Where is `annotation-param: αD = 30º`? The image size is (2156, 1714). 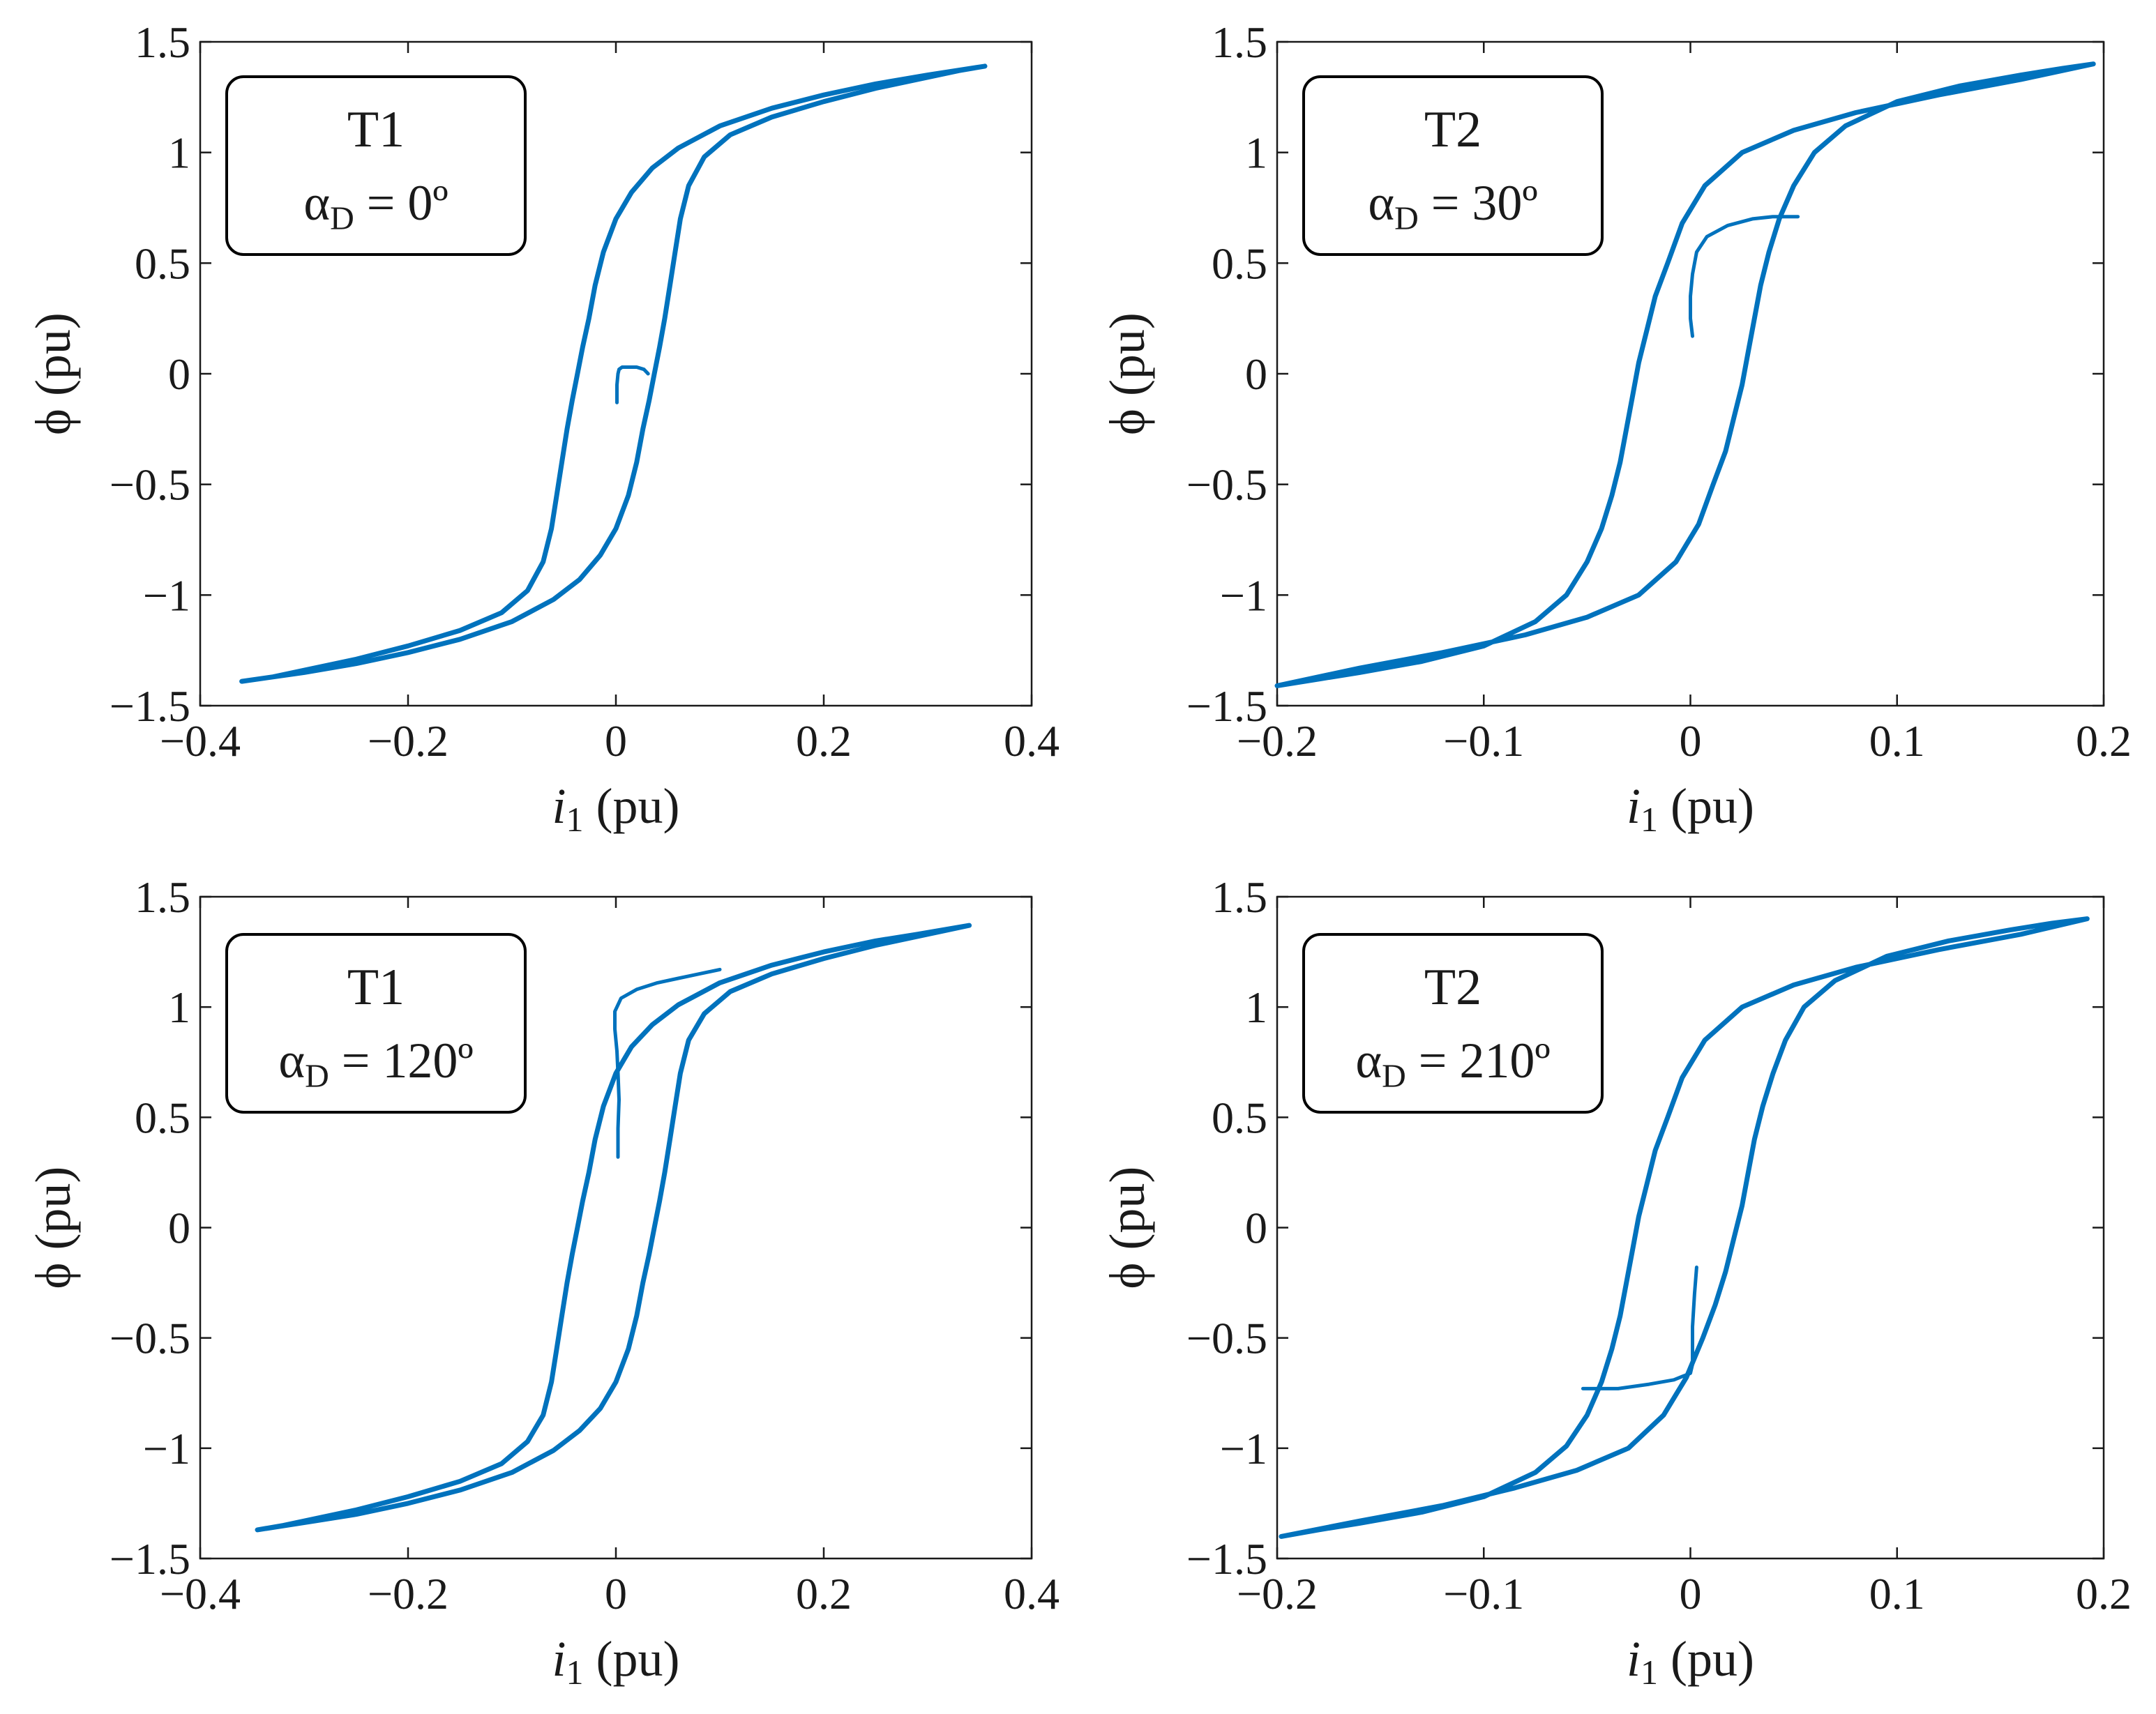
annotation-param: αD = 30º is located at coordinates (1452, 206).